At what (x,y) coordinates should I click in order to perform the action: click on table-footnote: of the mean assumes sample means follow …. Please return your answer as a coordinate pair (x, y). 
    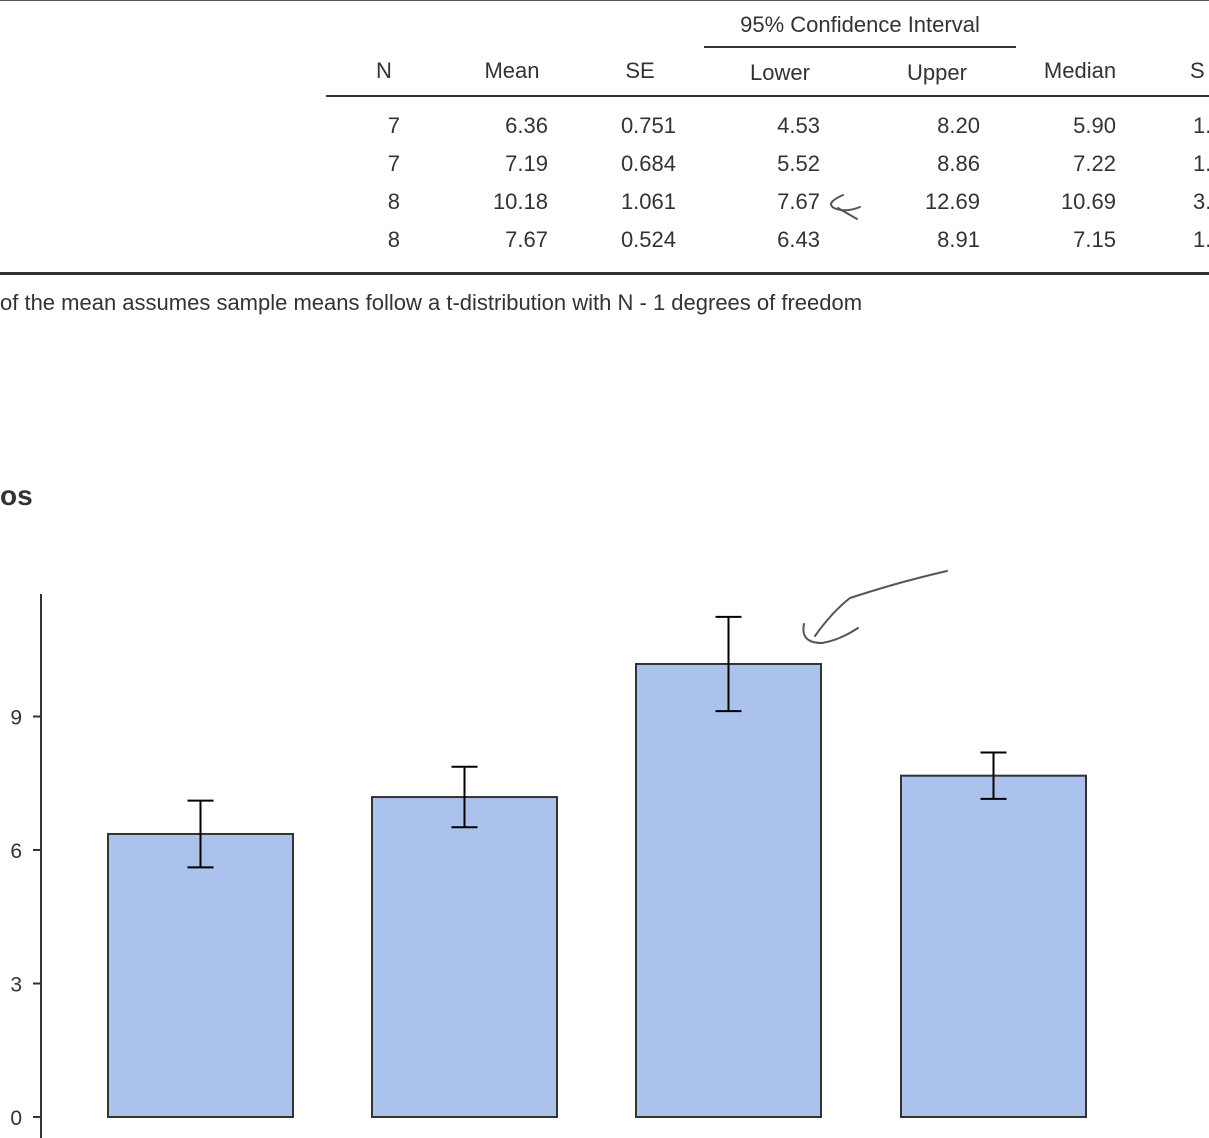
    Looking at the image, I should click on (431, 302).